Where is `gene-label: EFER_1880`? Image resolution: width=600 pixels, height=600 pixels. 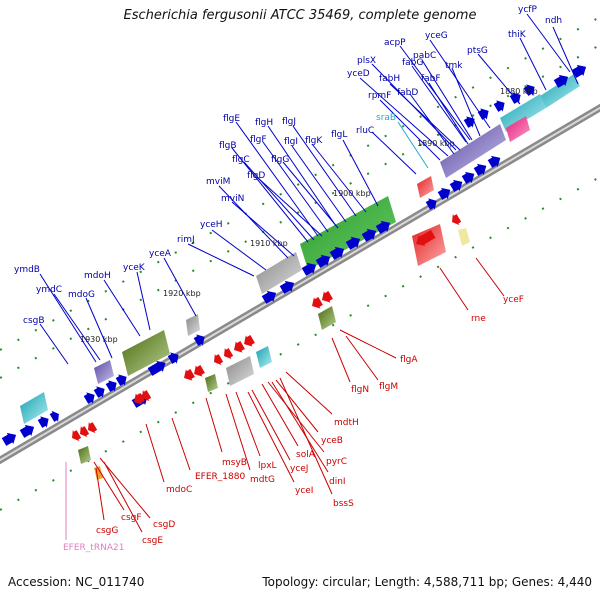 gene-label: EFER_1880 is located at coordinates (220, 477).